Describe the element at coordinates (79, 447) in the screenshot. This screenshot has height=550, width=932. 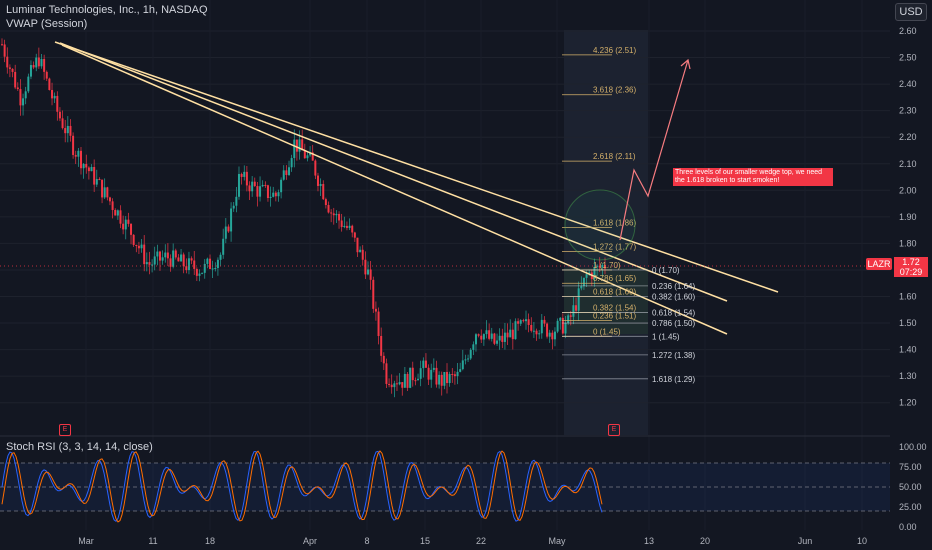
I see `stoch-rsi-legend: Stoch RSI (3, 3, 14, 14, close)` at that location.